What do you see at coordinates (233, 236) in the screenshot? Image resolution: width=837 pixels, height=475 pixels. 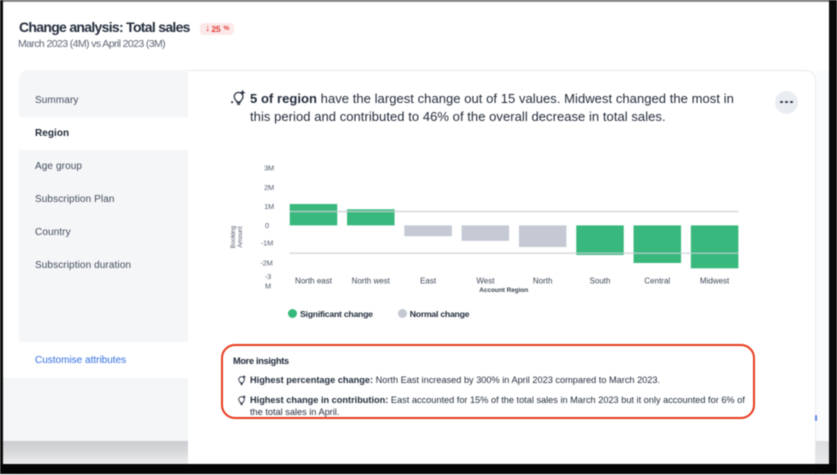 I see `svg-text: Booking` at bounding box center [233, 236].